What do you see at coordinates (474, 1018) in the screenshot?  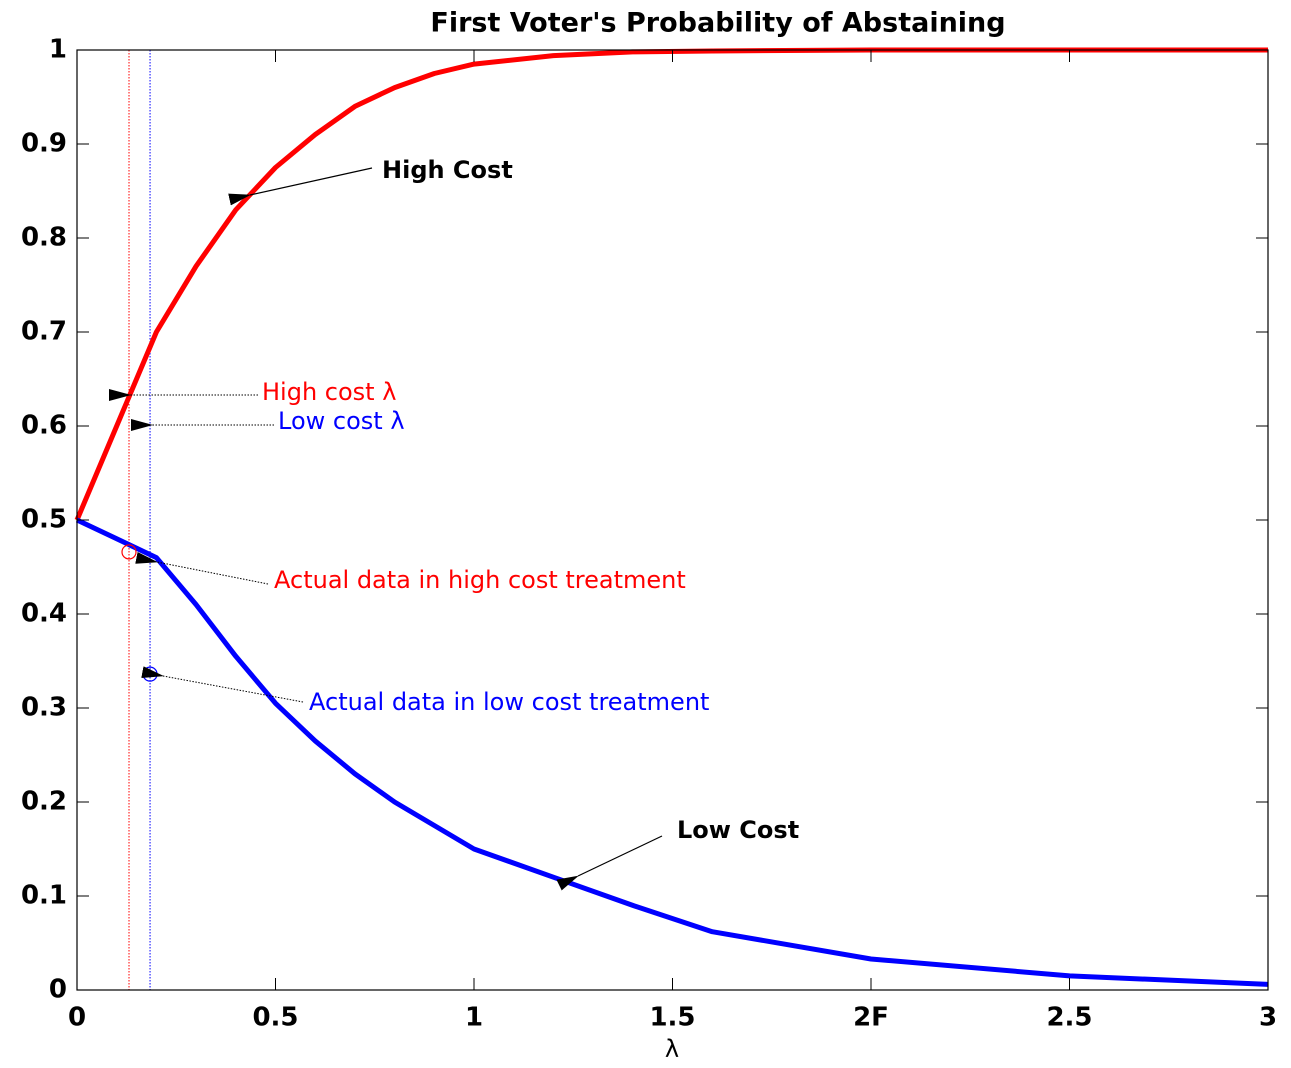 I see `x-tick-label: 1` at bounding box center [474, 1018].